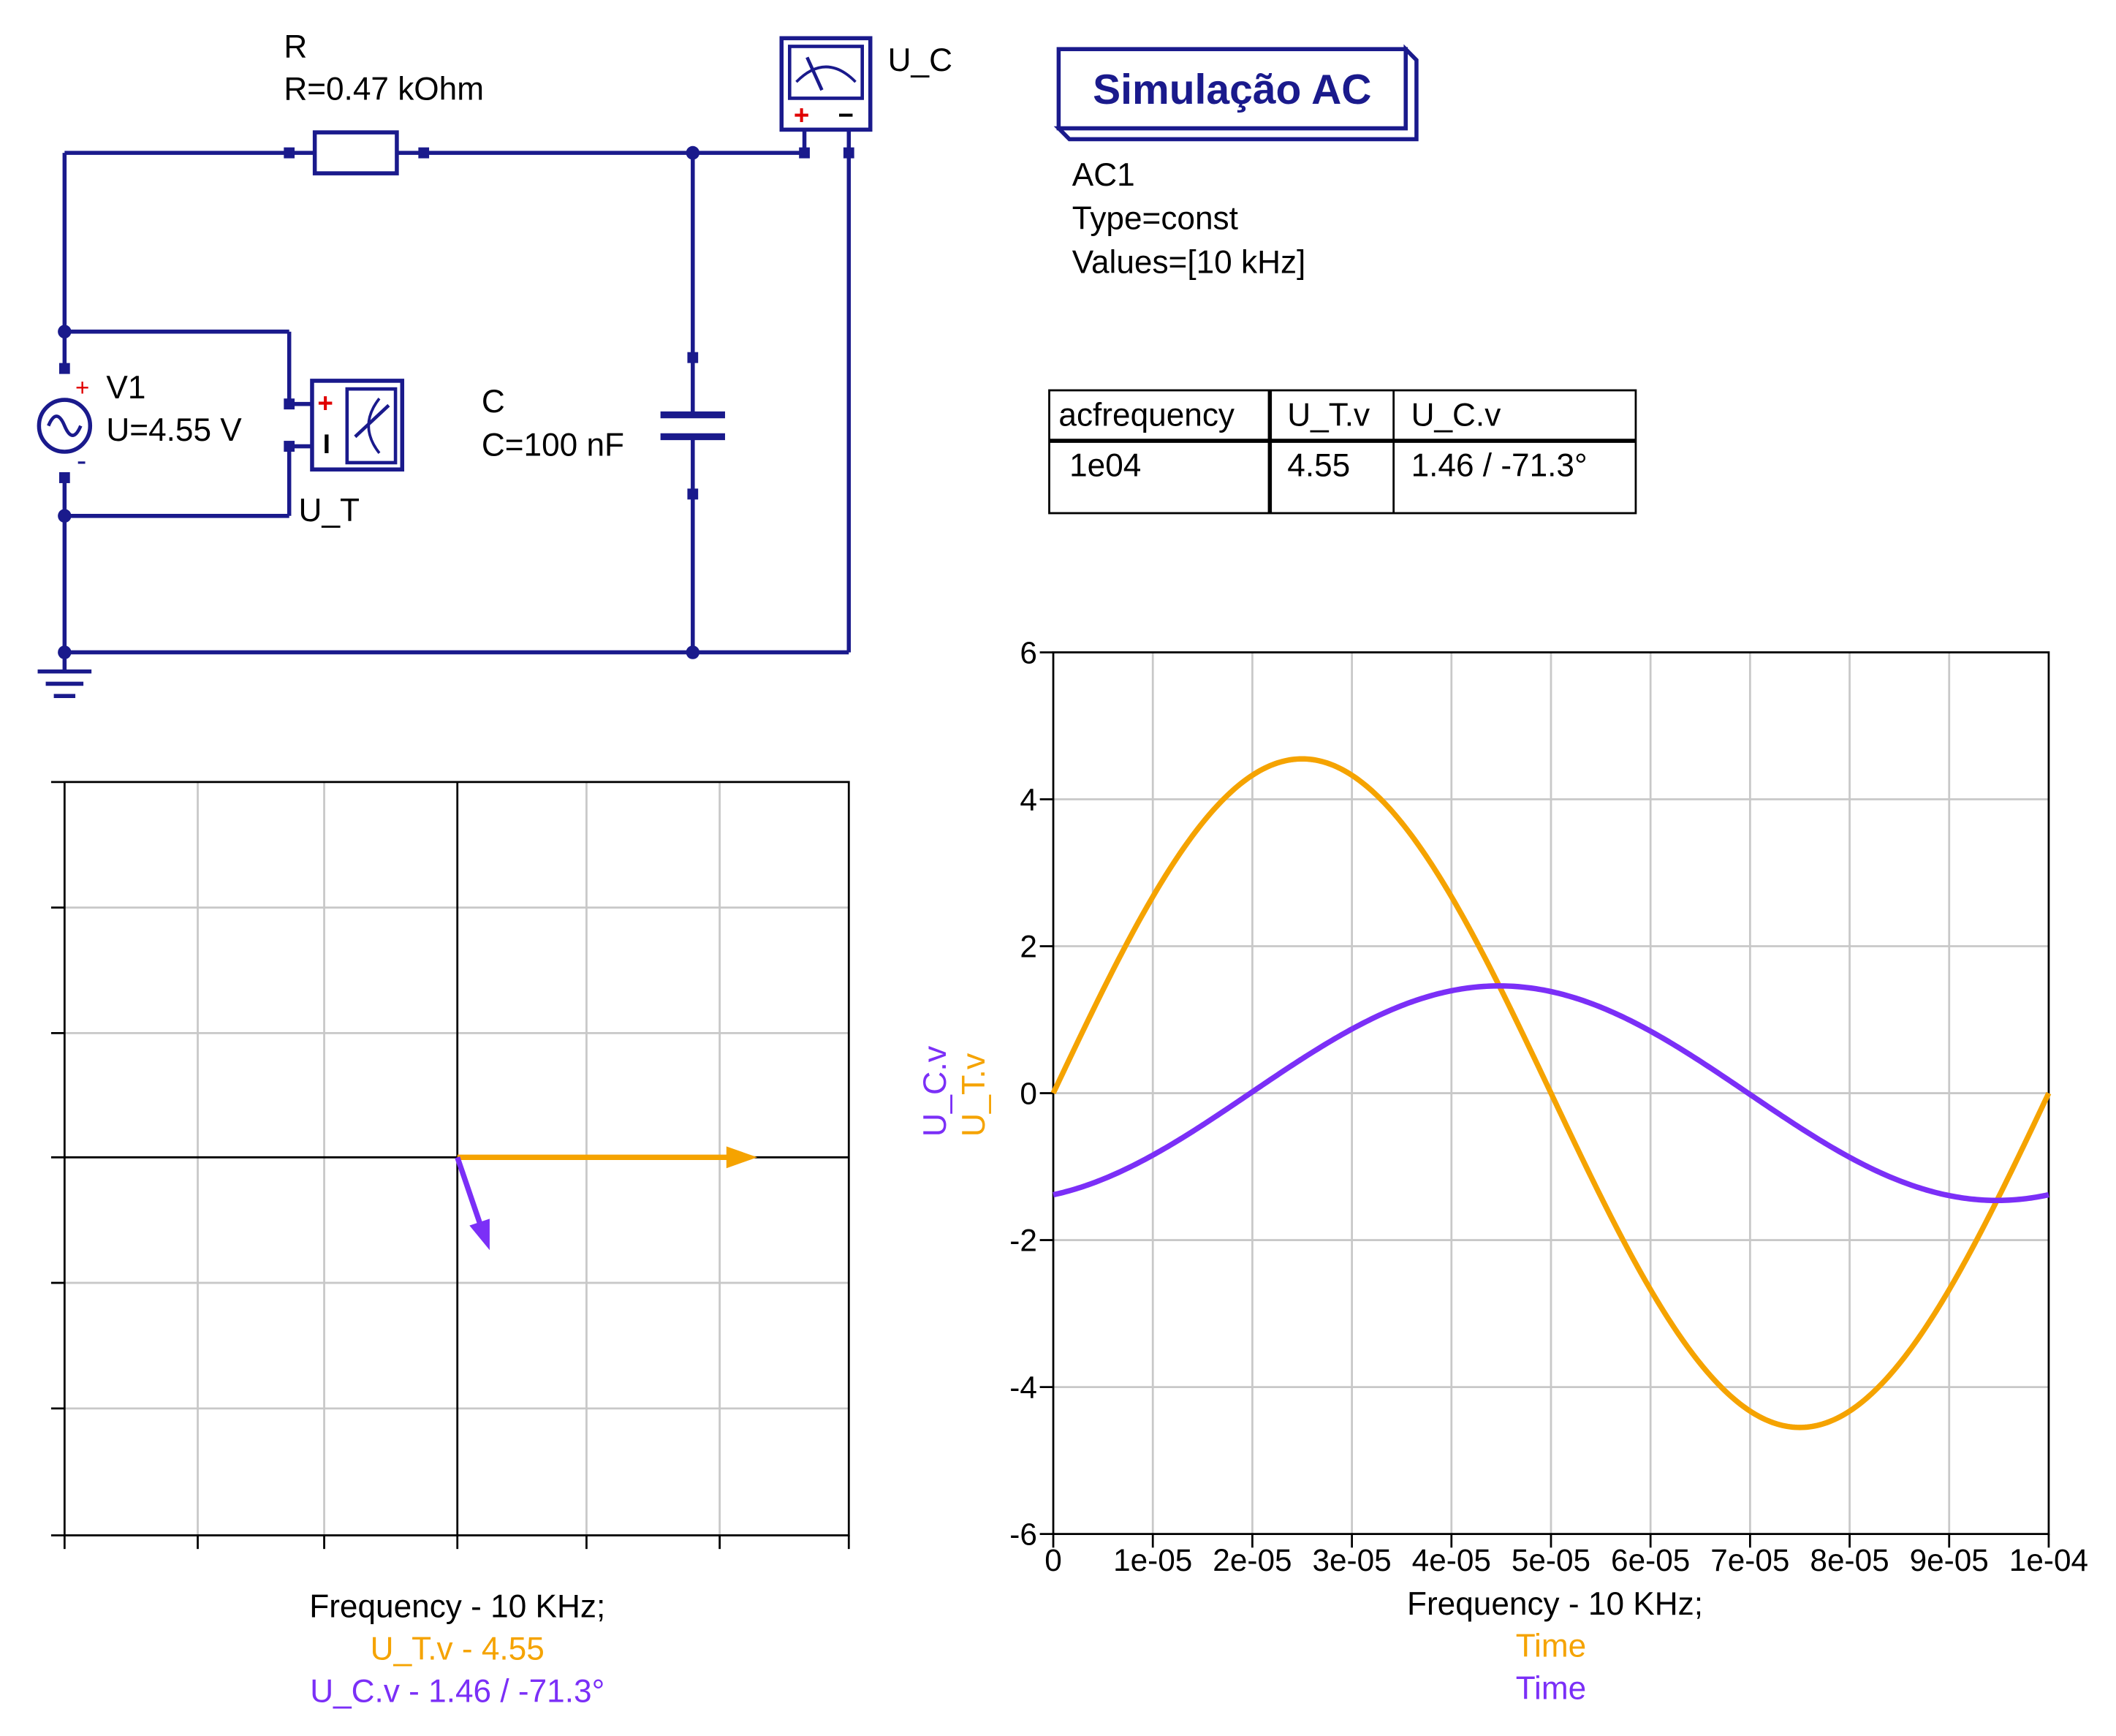 The height and width of the screenshot is (1736, 2116). Describe the element at coordinates (65, 425) in the screenshot. I see `sine-wave-icon` at that location.